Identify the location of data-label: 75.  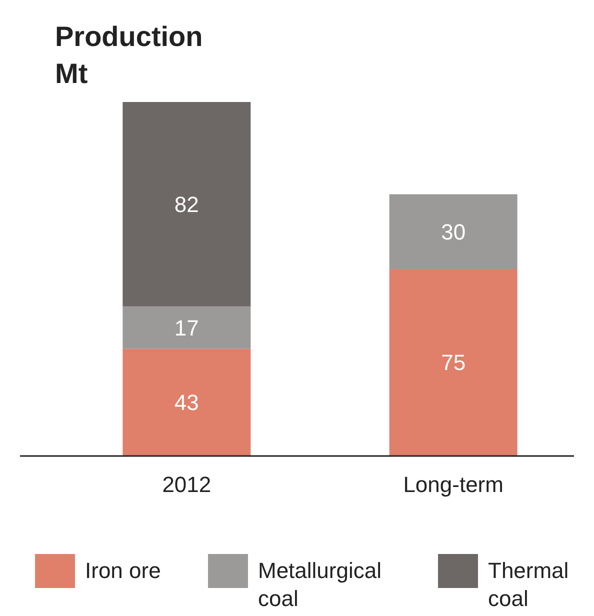
(453, 363).